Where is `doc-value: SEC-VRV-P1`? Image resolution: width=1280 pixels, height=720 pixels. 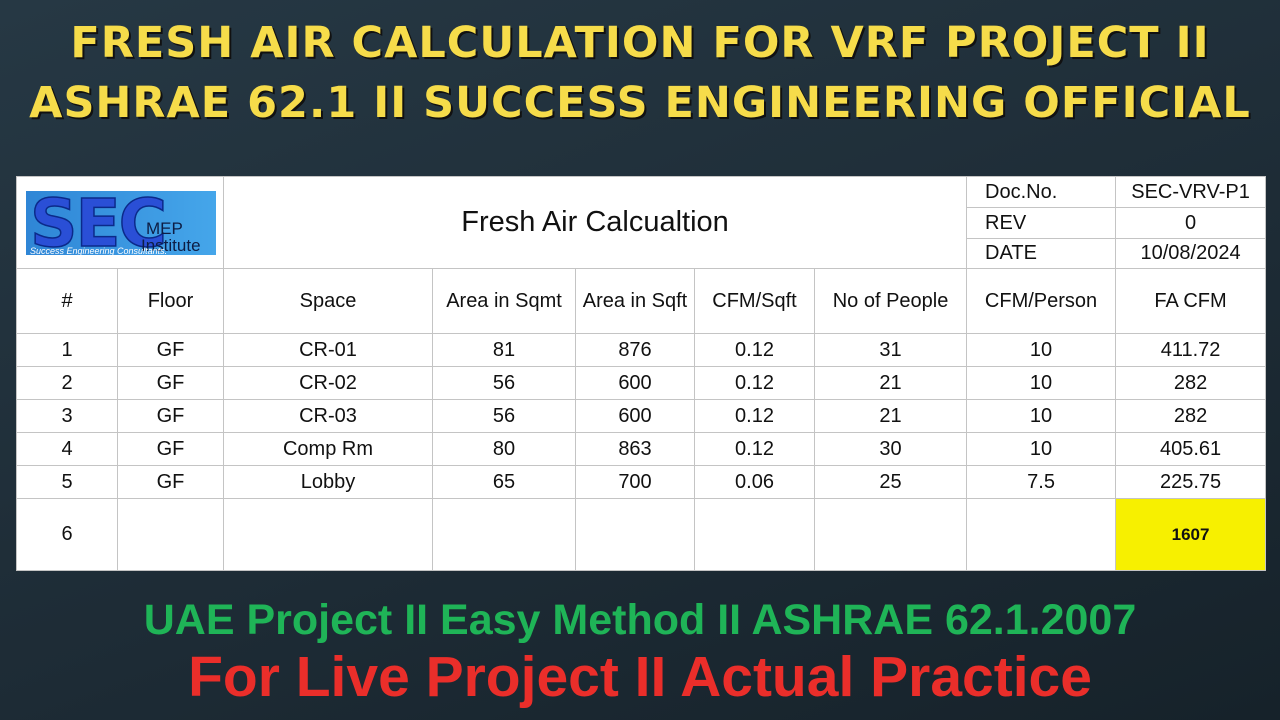 doc-value: SEC-VRV-P1 is located at coordinates (1191, 192).